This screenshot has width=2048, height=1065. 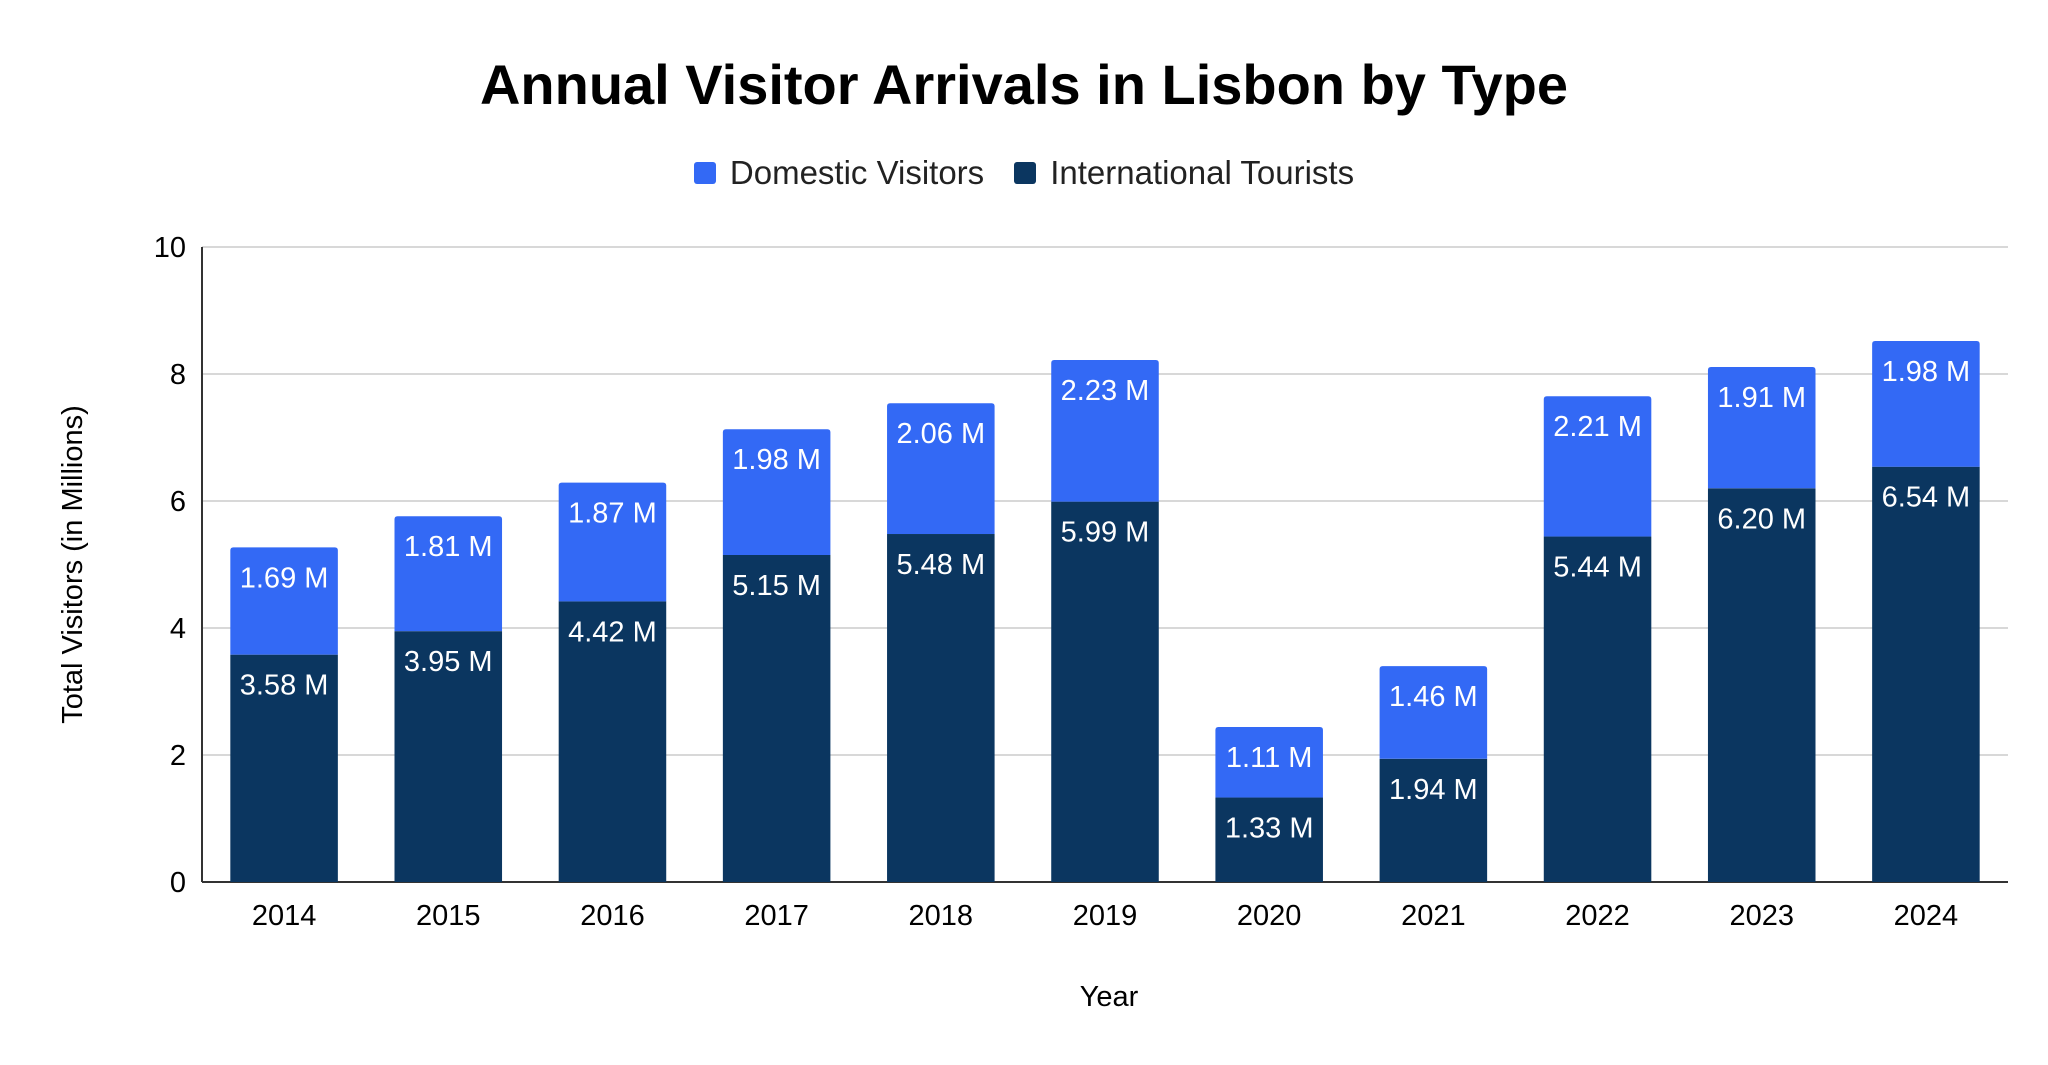 What do you see at coordinates (448, 662) in the screenshot?
I see `data-label-international: 3.95 M` at bounding box center [448, 662].